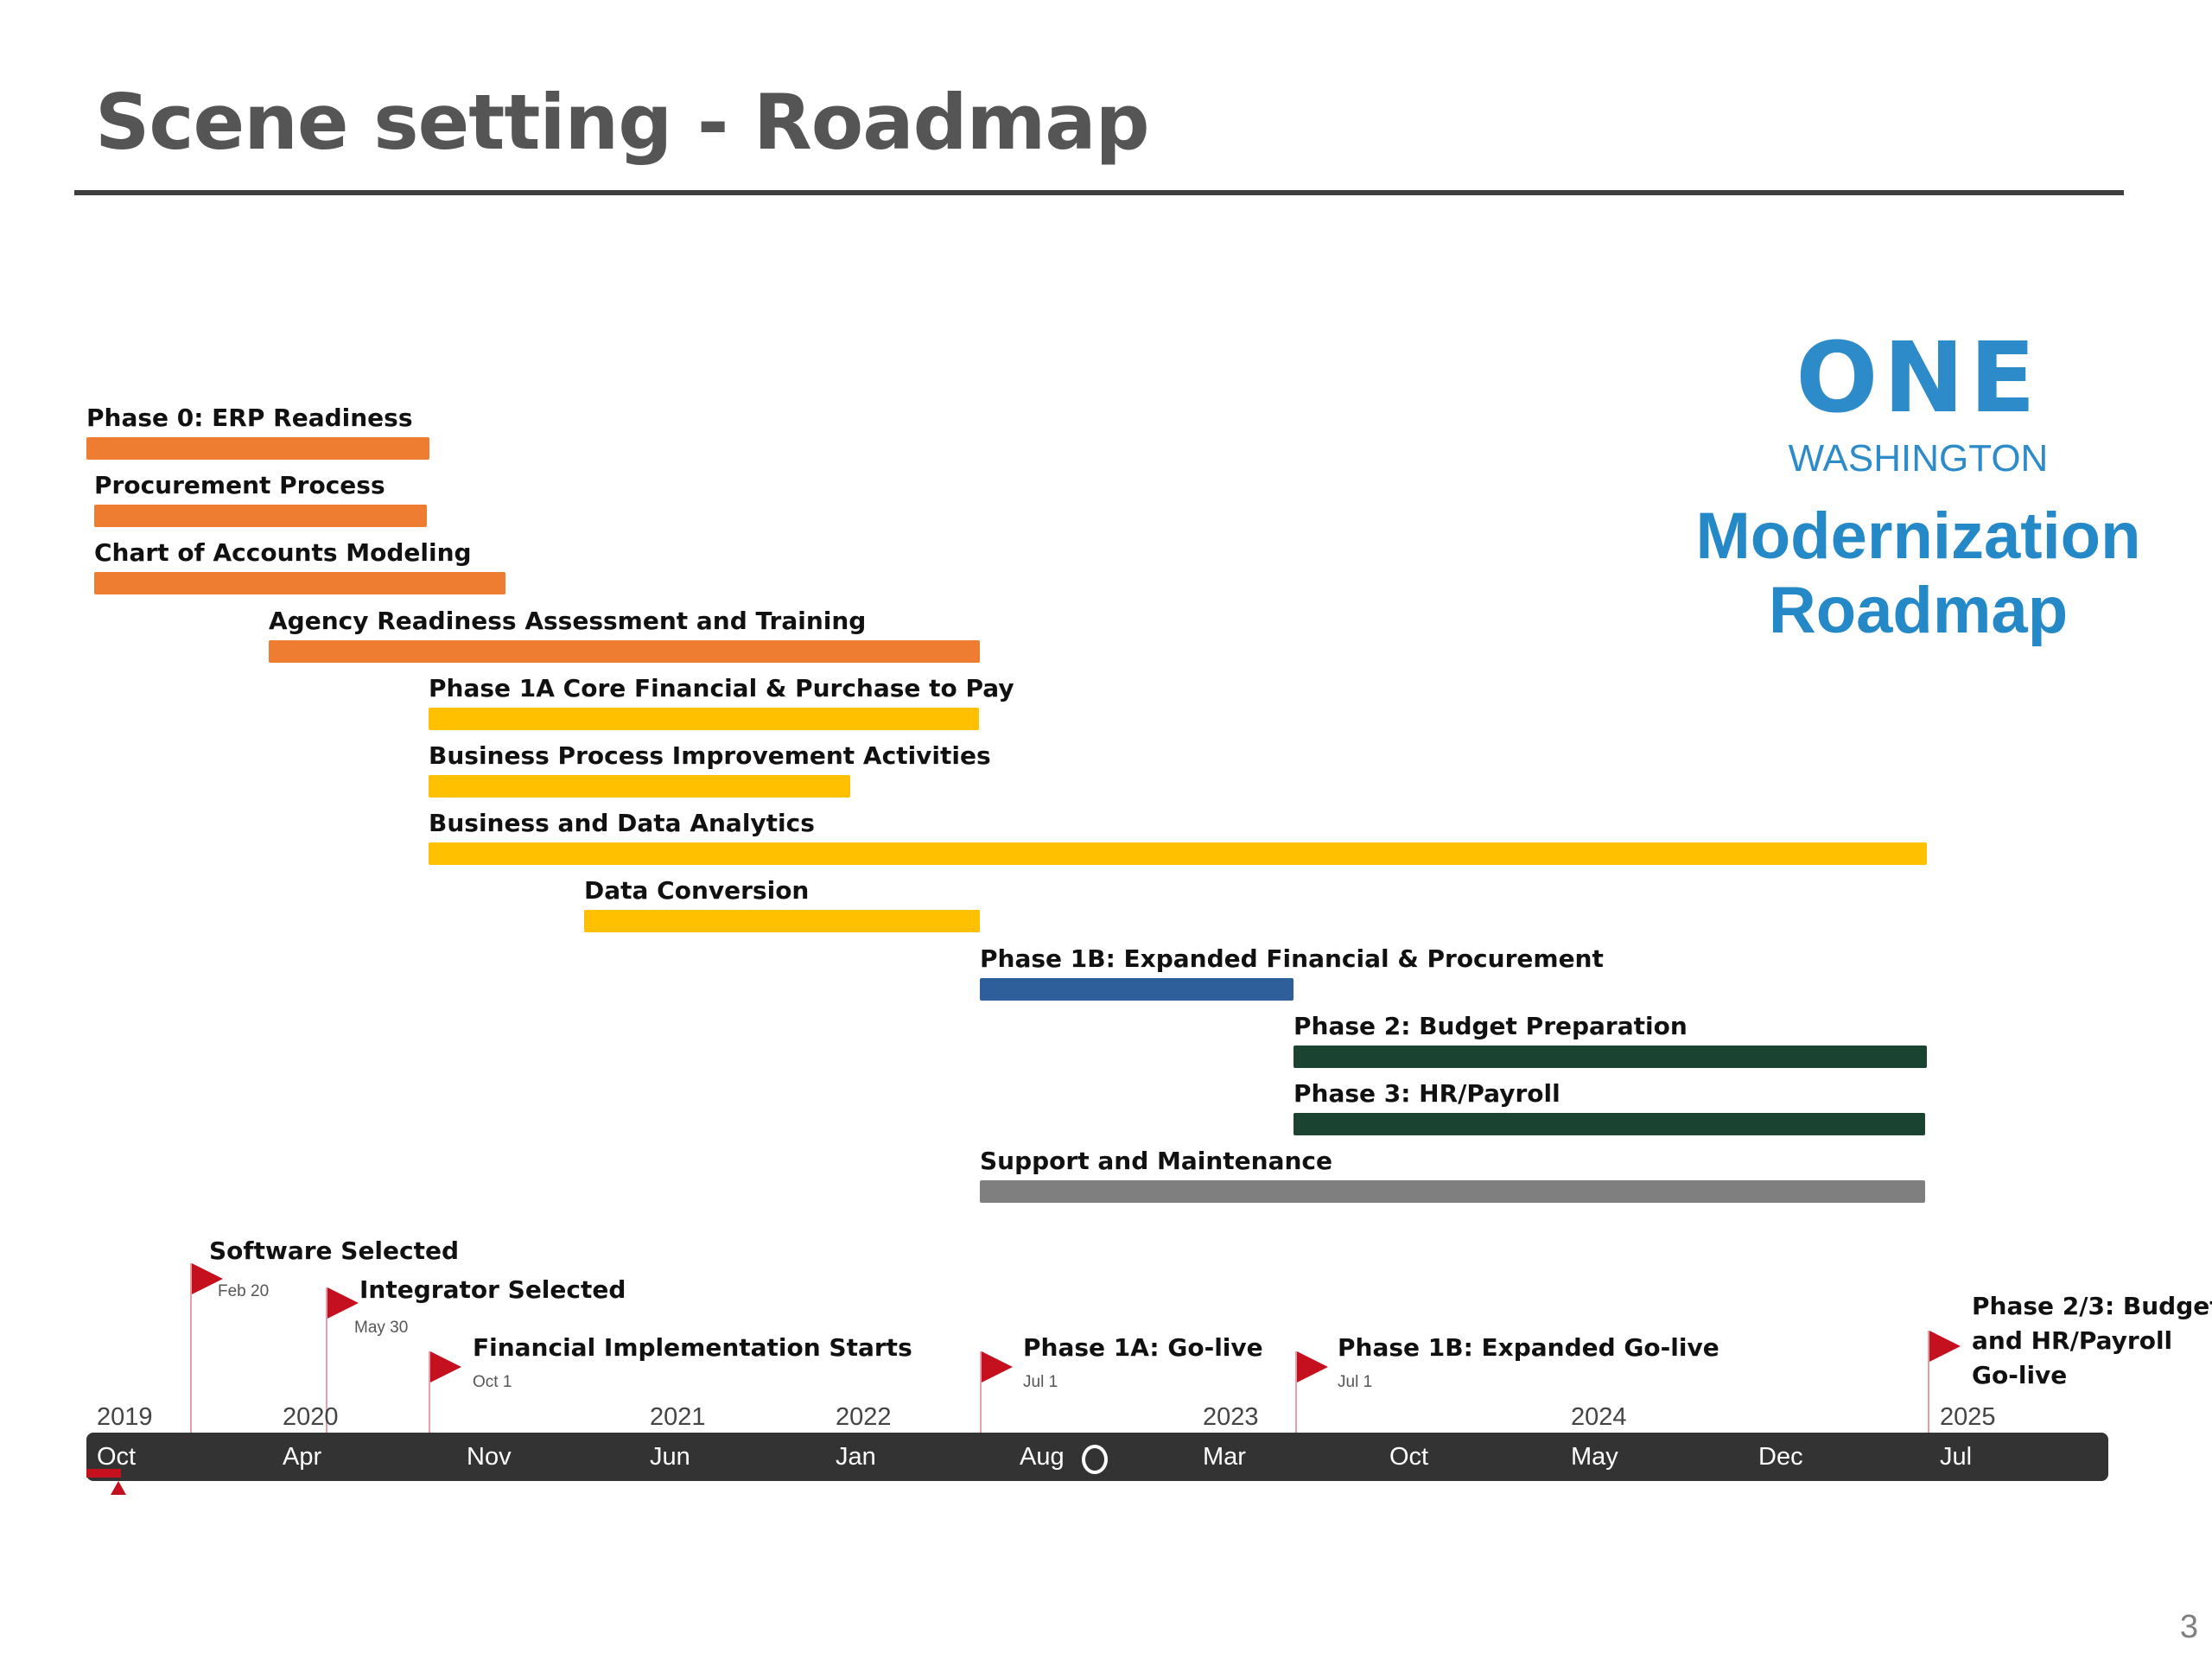 This screenshot has height=1659, width=2212. What do you see at coordinates (697, 891) in the screenshot?
I see `task-label: Data Conversion` at bounding box center [697, 891].